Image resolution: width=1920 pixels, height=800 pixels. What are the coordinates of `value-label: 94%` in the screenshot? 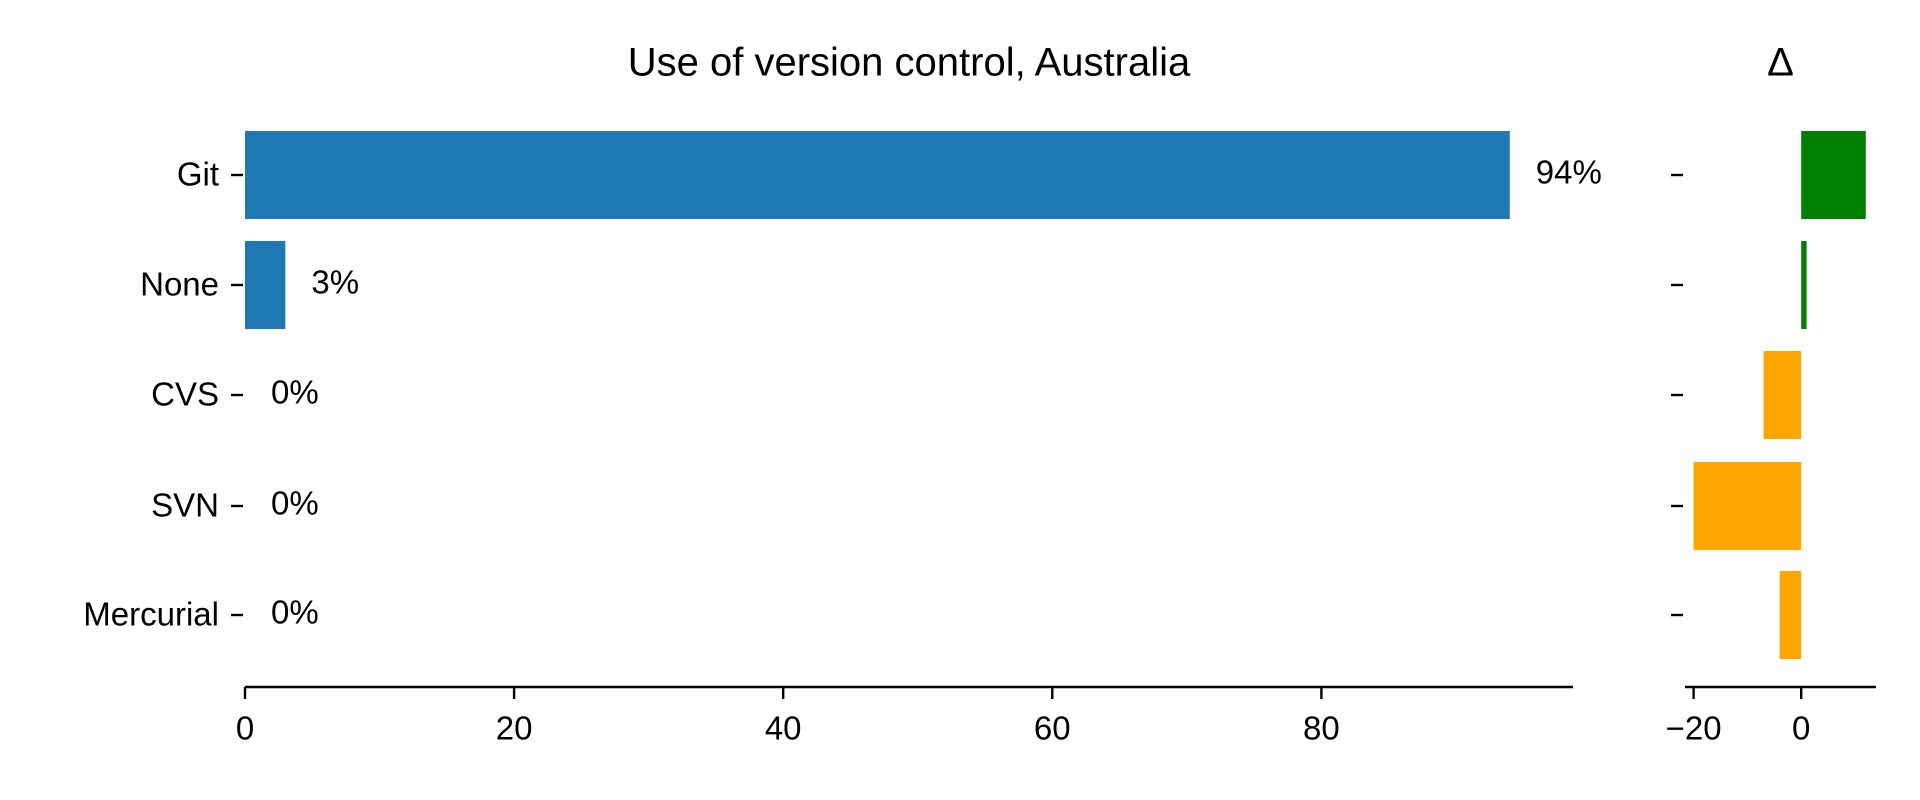 It's located at (1569, 172).